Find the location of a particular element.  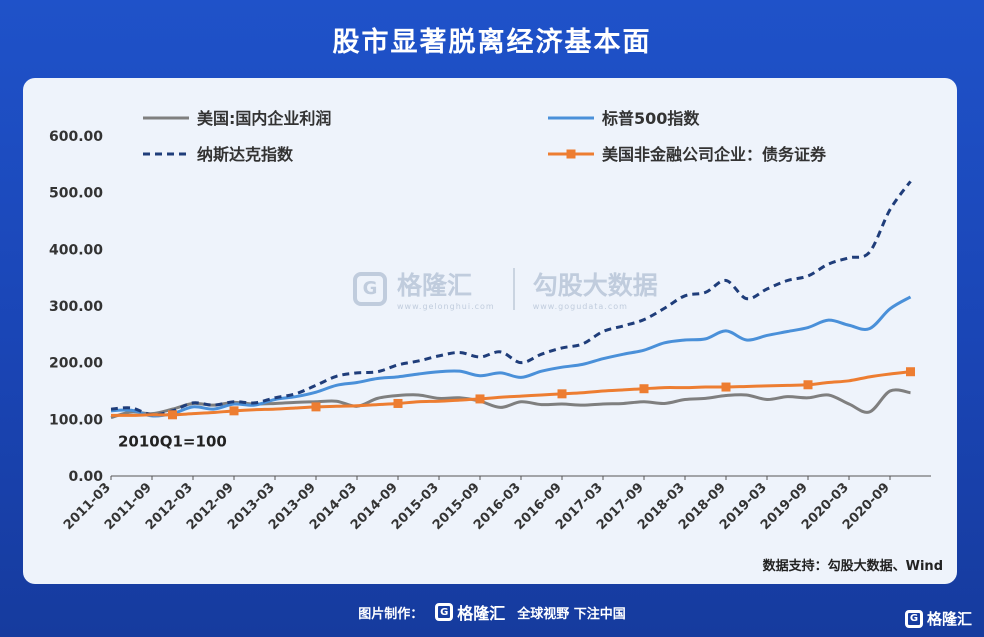

watermark-brand: 格隆汇 is located at coordinates (435, 285).